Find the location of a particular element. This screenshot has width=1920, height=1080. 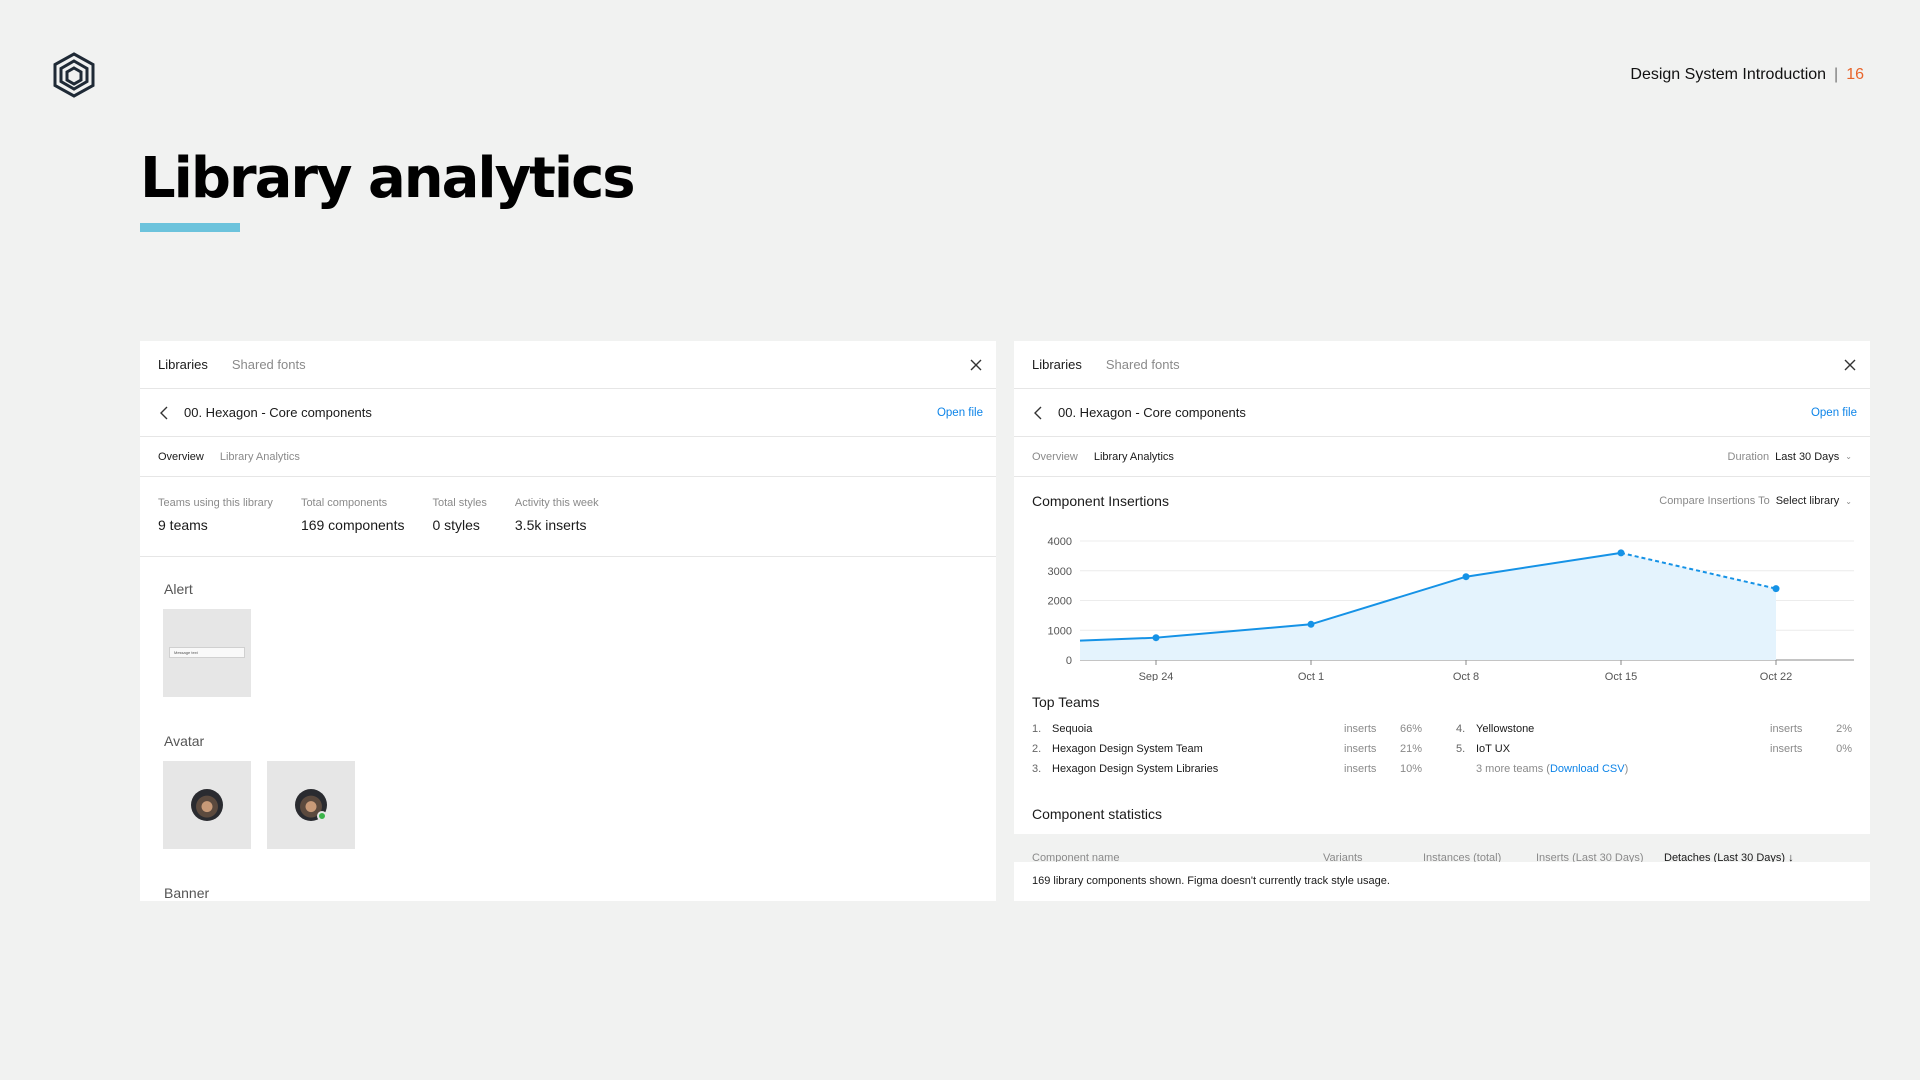

y-tick-label: 0 is located at coordinates (1069, 661).